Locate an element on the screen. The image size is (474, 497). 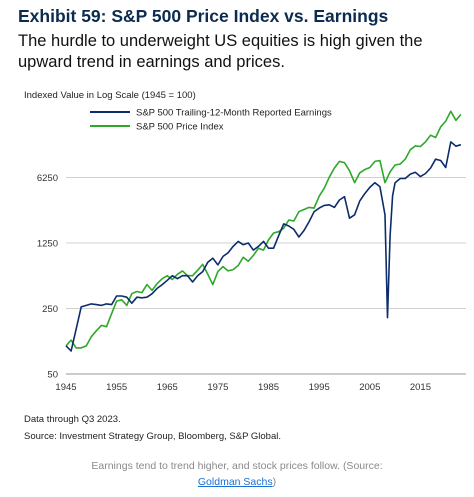
x-tick-label-1945: 1945 is located at coordinates (65, 387).